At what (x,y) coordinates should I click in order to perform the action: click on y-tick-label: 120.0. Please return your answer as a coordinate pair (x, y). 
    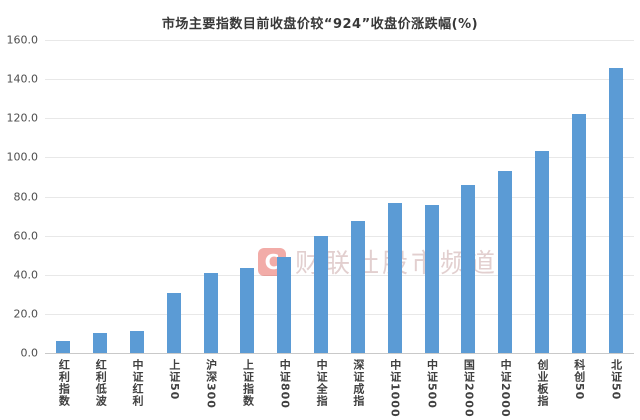
    Looking at the image, I should click on (22, 118).